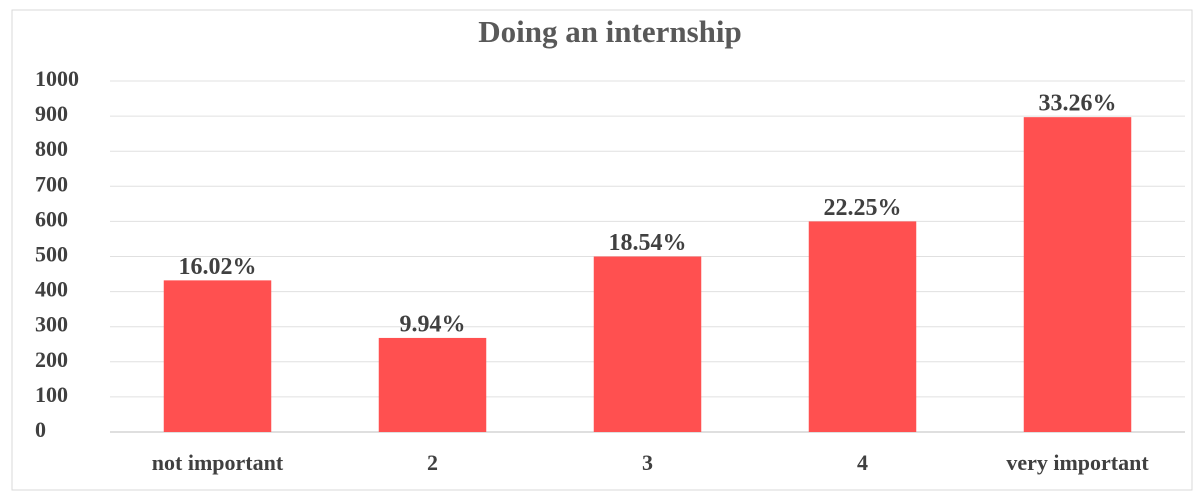 This screenshot has height=499, width=1204. I want to click on x-tick-label: very important, so click(1077, 462).